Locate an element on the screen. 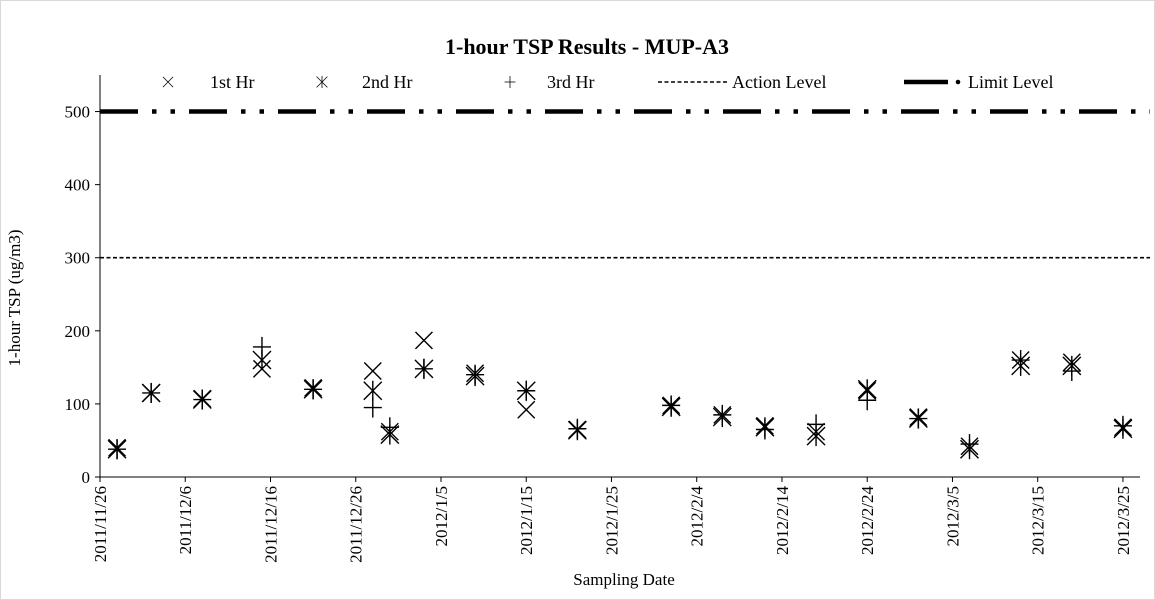  x-tick-label: 2012/3/25 is located at coordinates (1123, 520).